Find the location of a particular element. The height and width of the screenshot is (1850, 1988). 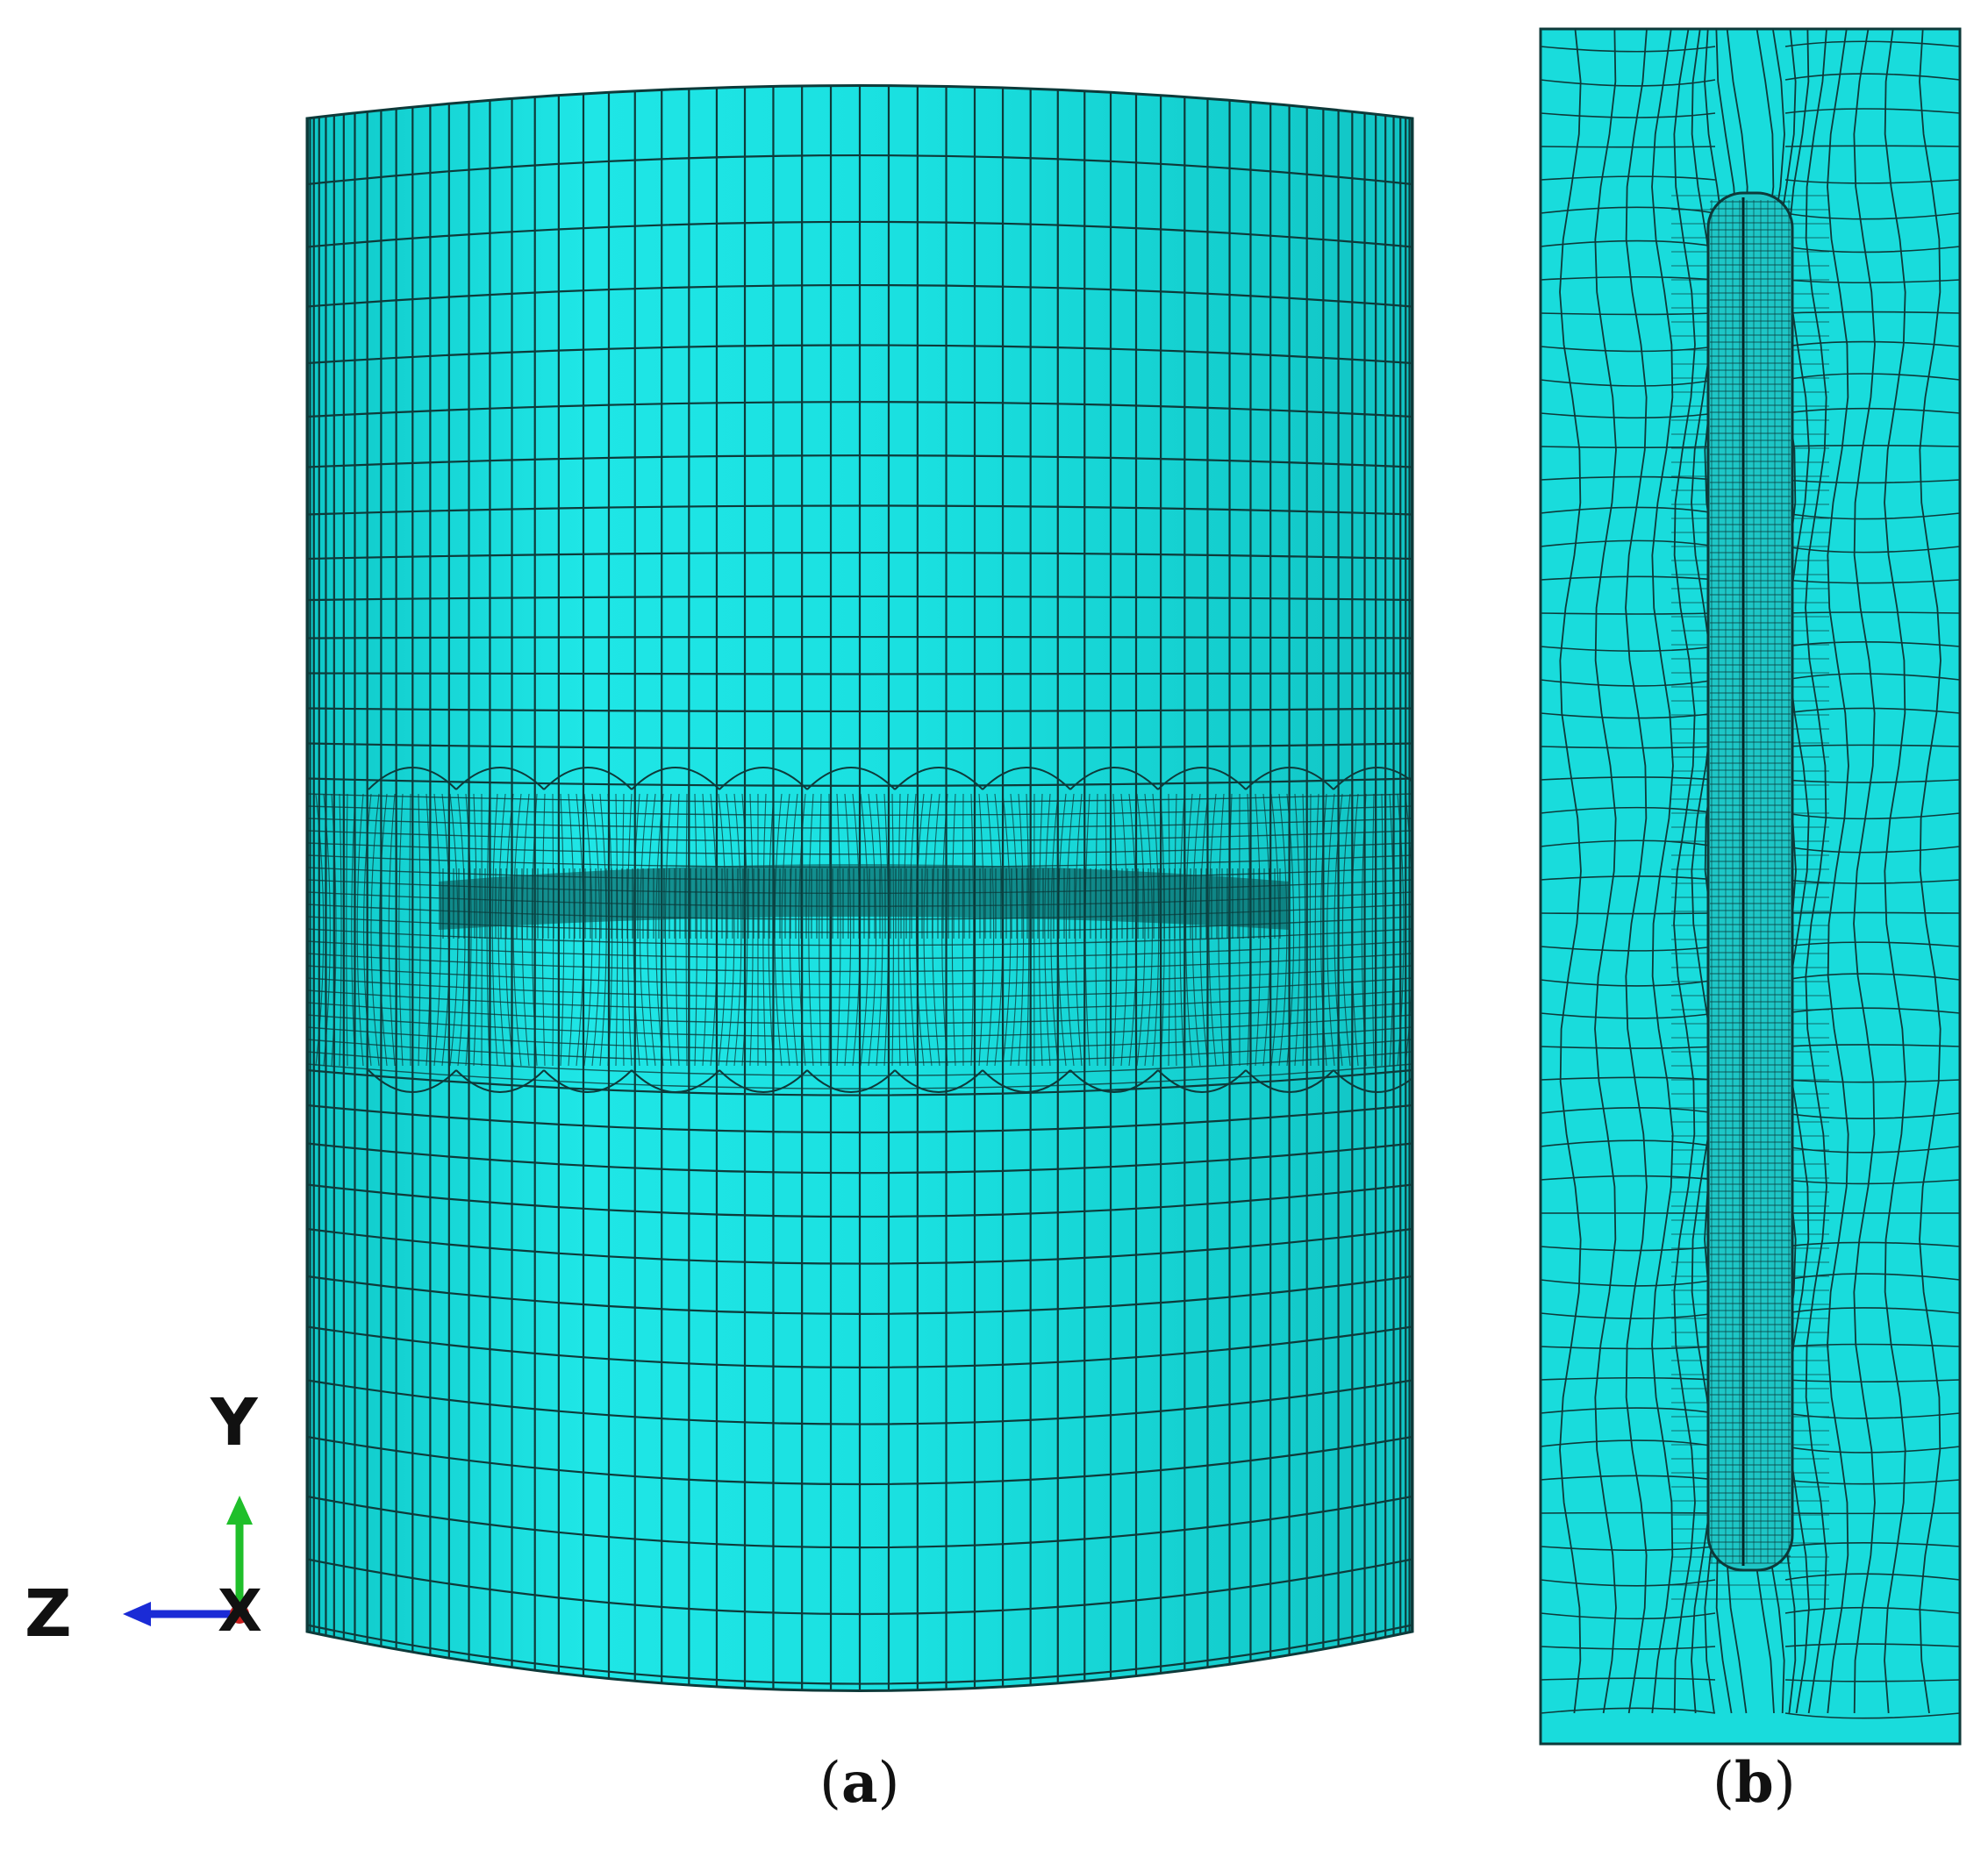

triad-x-label: X is located at coordinates (240, 1611).